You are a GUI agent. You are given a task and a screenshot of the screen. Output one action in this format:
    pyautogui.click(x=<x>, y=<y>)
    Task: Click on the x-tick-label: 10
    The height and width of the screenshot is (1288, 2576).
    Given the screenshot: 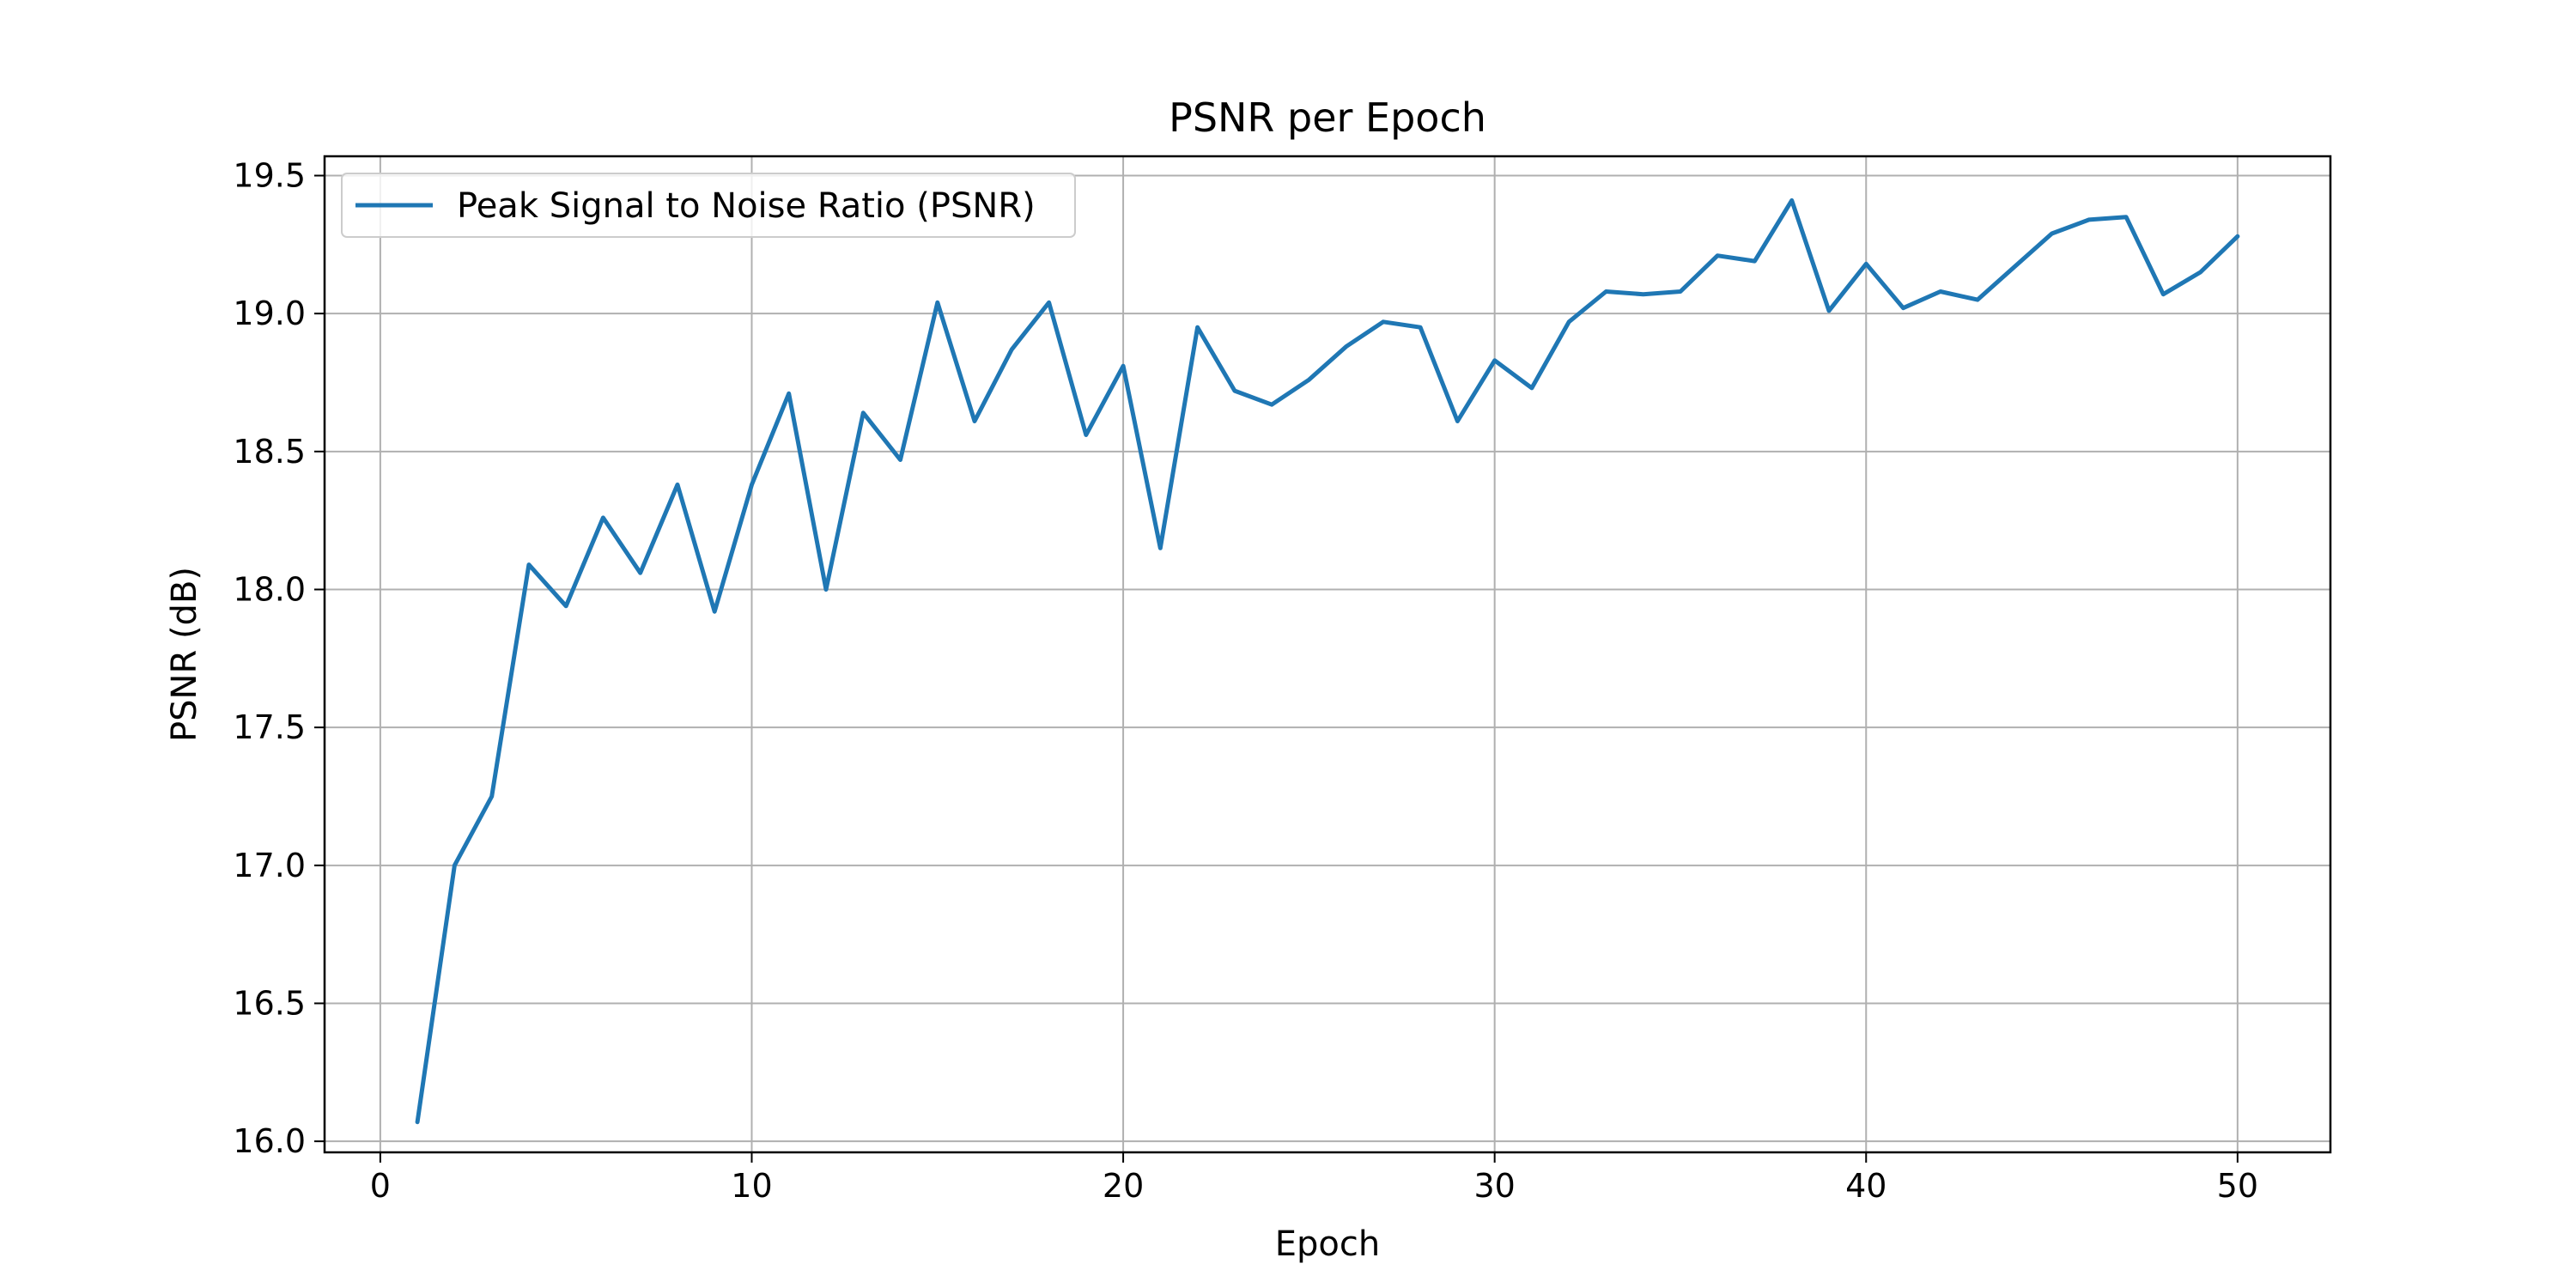 What is the action you would take?
    pyautogui.click(x=751, y=1186)
    